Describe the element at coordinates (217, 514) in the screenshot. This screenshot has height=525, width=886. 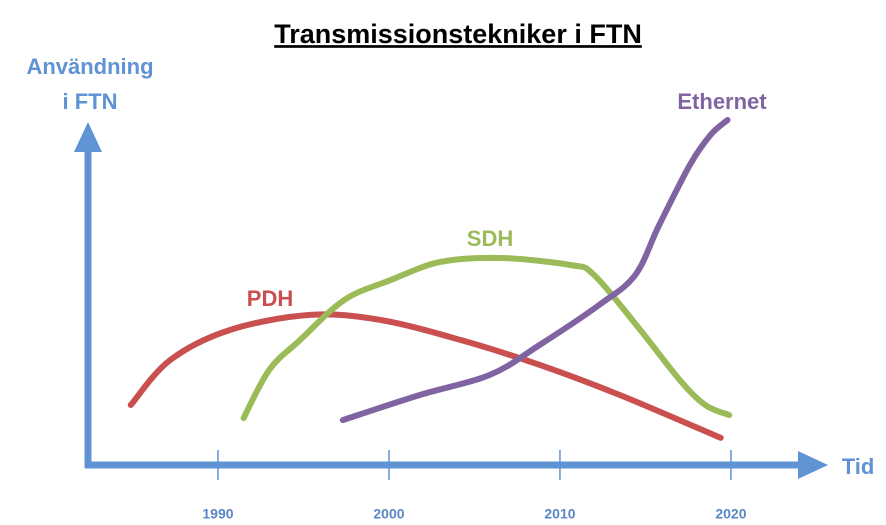
I see `x-tick-label: 1990` at that location.